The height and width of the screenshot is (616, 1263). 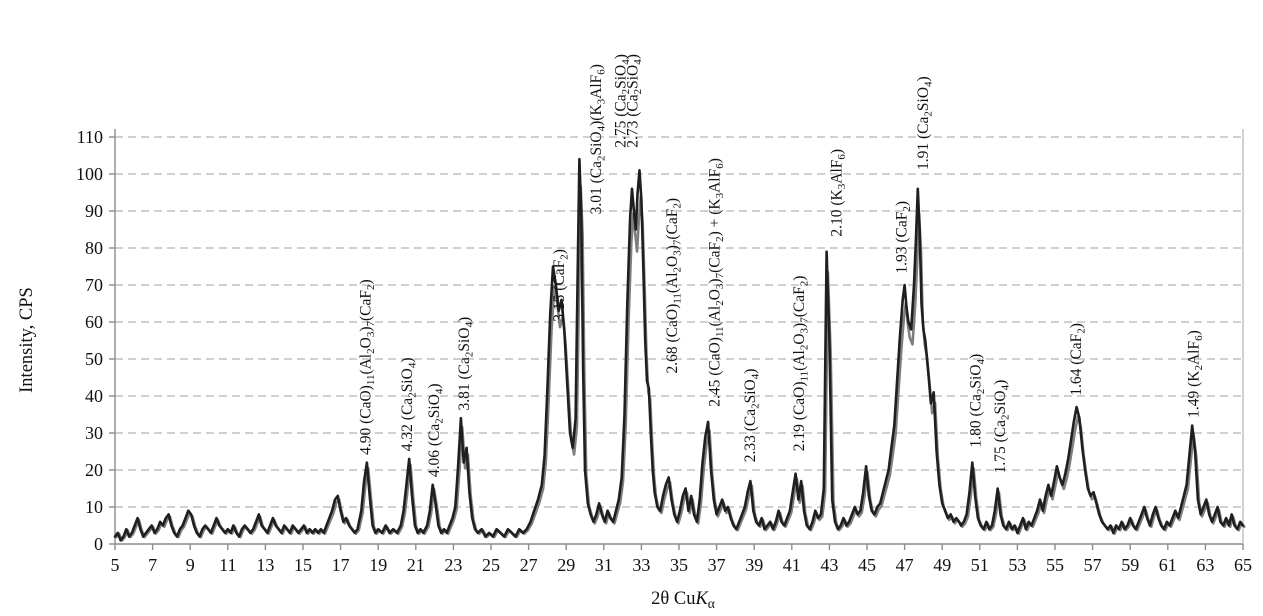 I want to click on y-axis-tick-label: 80, so click(x=94, y=248).